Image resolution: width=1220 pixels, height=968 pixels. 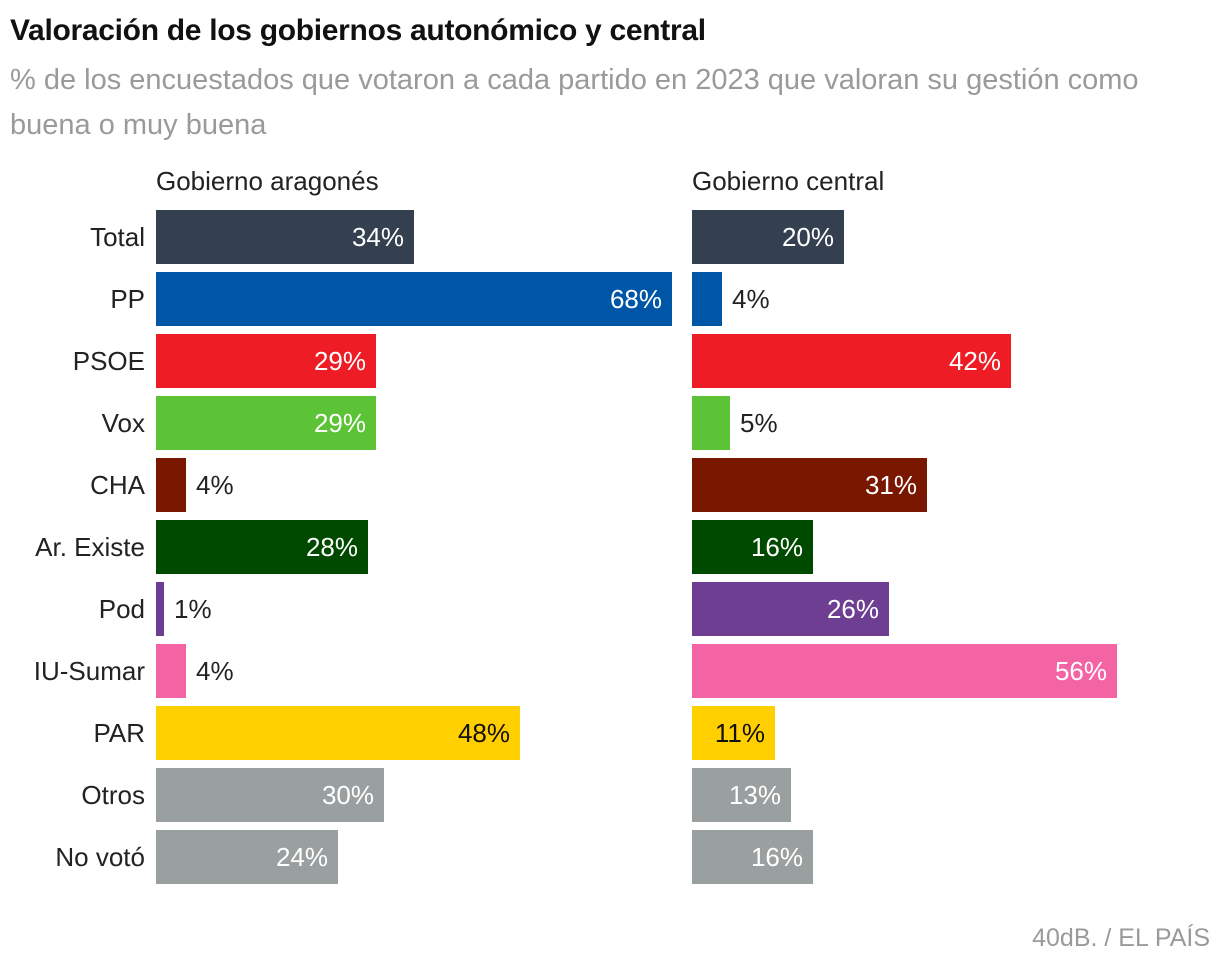 What do you see at coordinates (117, 485) in the screenshot?
I see `category-label-cha: CHA` at bounding box center [117, 485].